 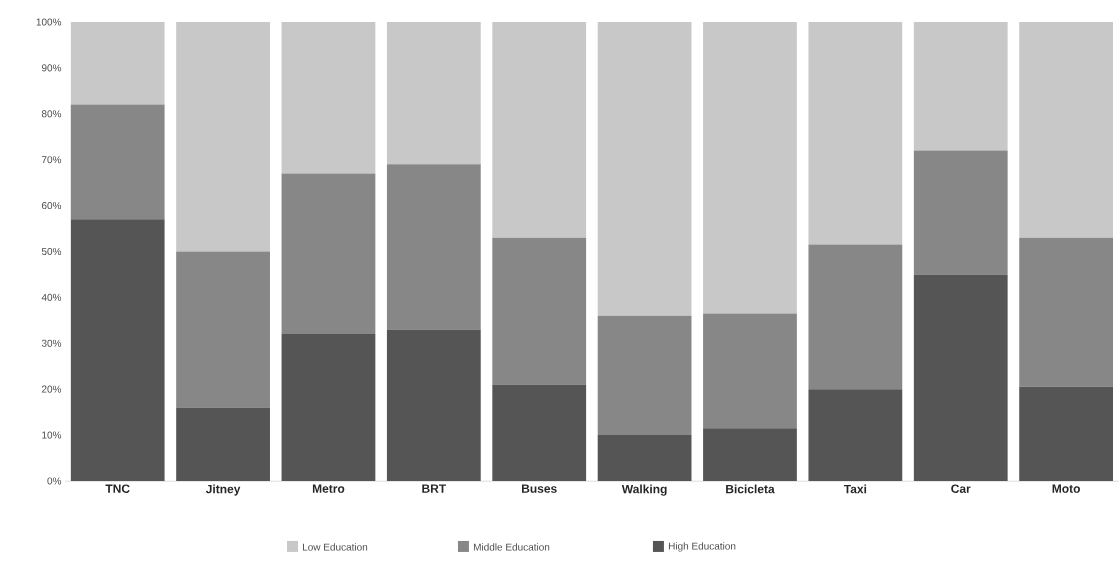 I want to click on y-tick-label: 60%, so click(x=51, y=206).